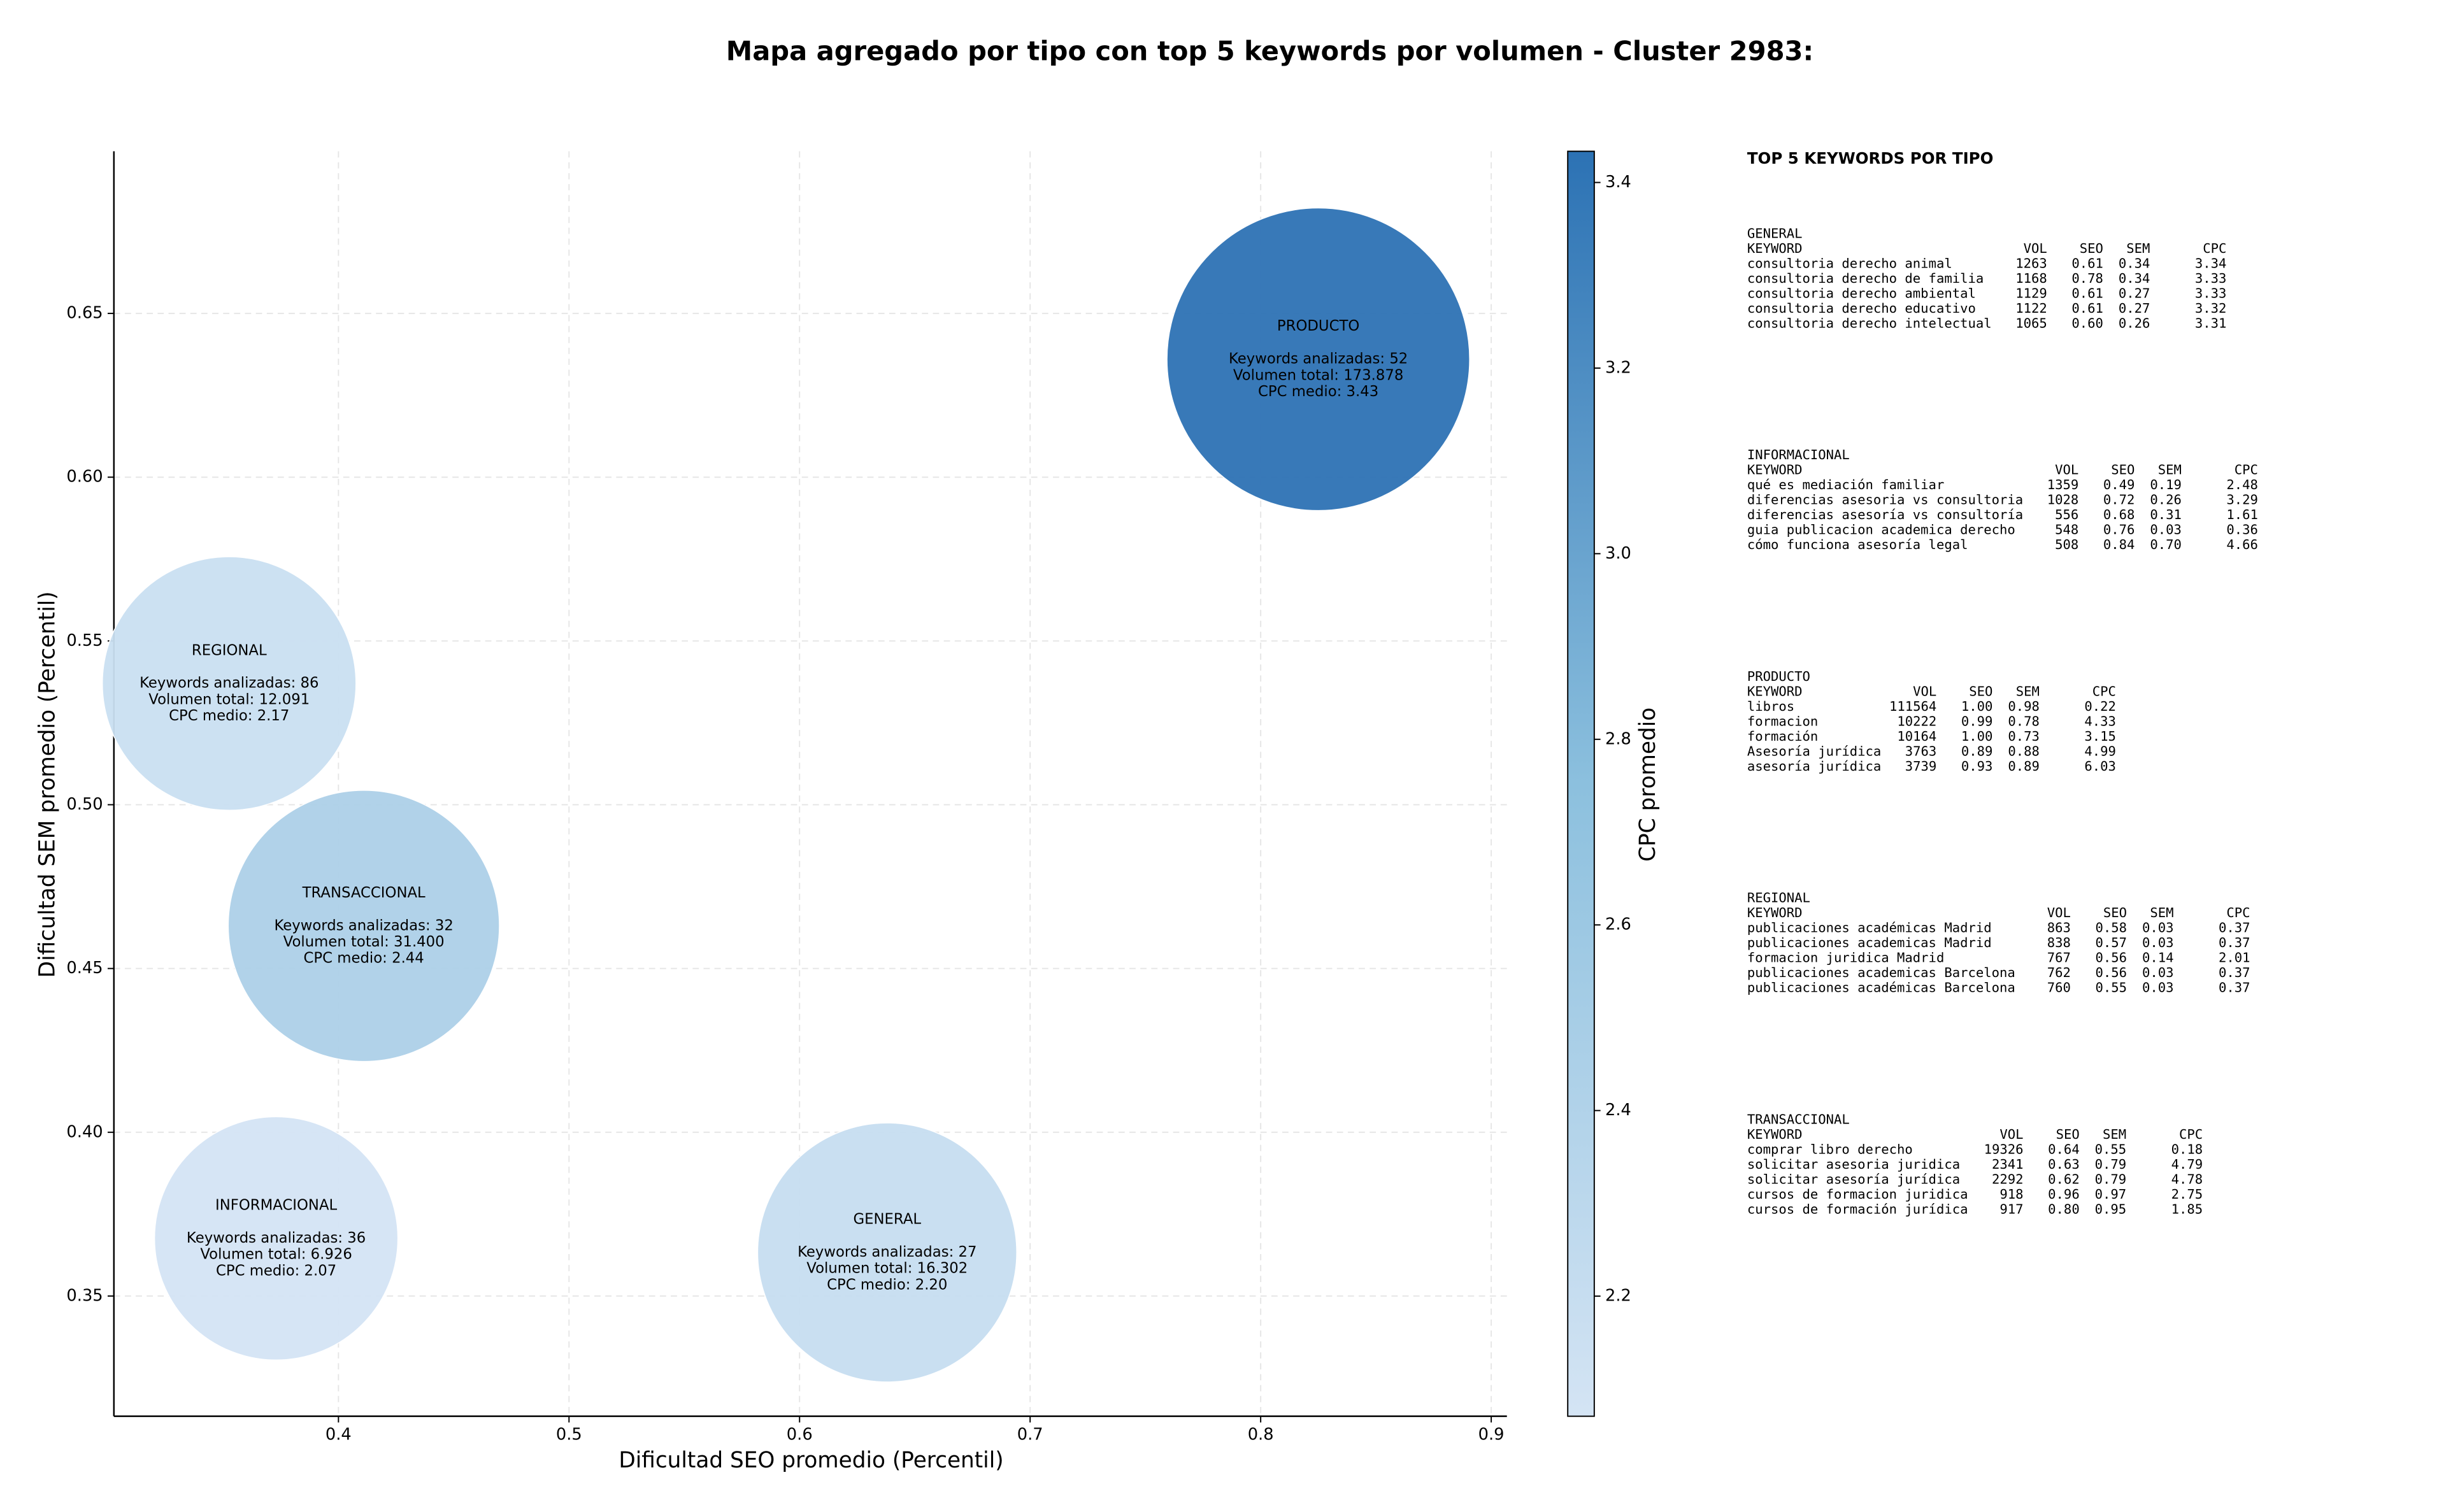  What do you see at coordinates (276, 1254) in the screenshot?
I see `bubble-label: Volumen total: 6.926` at bounding box center [276, 1254].